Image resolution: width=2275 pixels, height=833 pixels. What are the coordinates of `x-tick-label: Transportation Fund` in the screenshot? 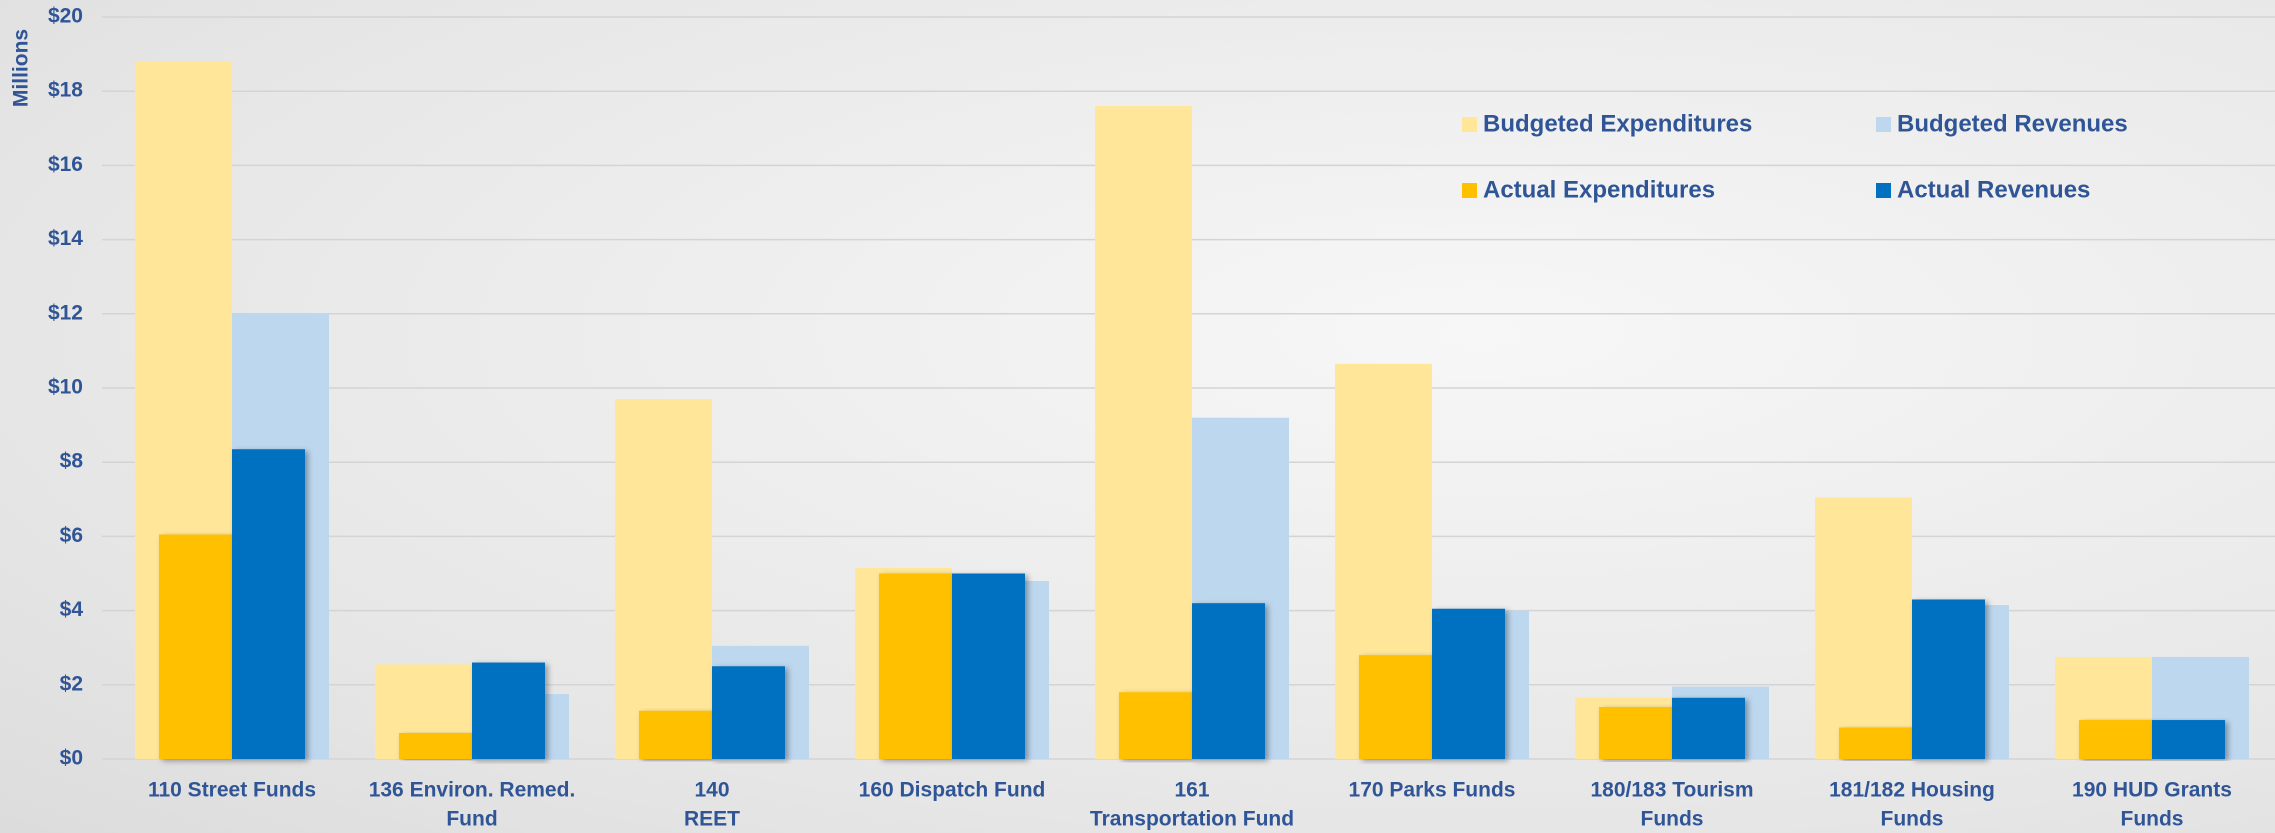 It's located at (1192, 819).